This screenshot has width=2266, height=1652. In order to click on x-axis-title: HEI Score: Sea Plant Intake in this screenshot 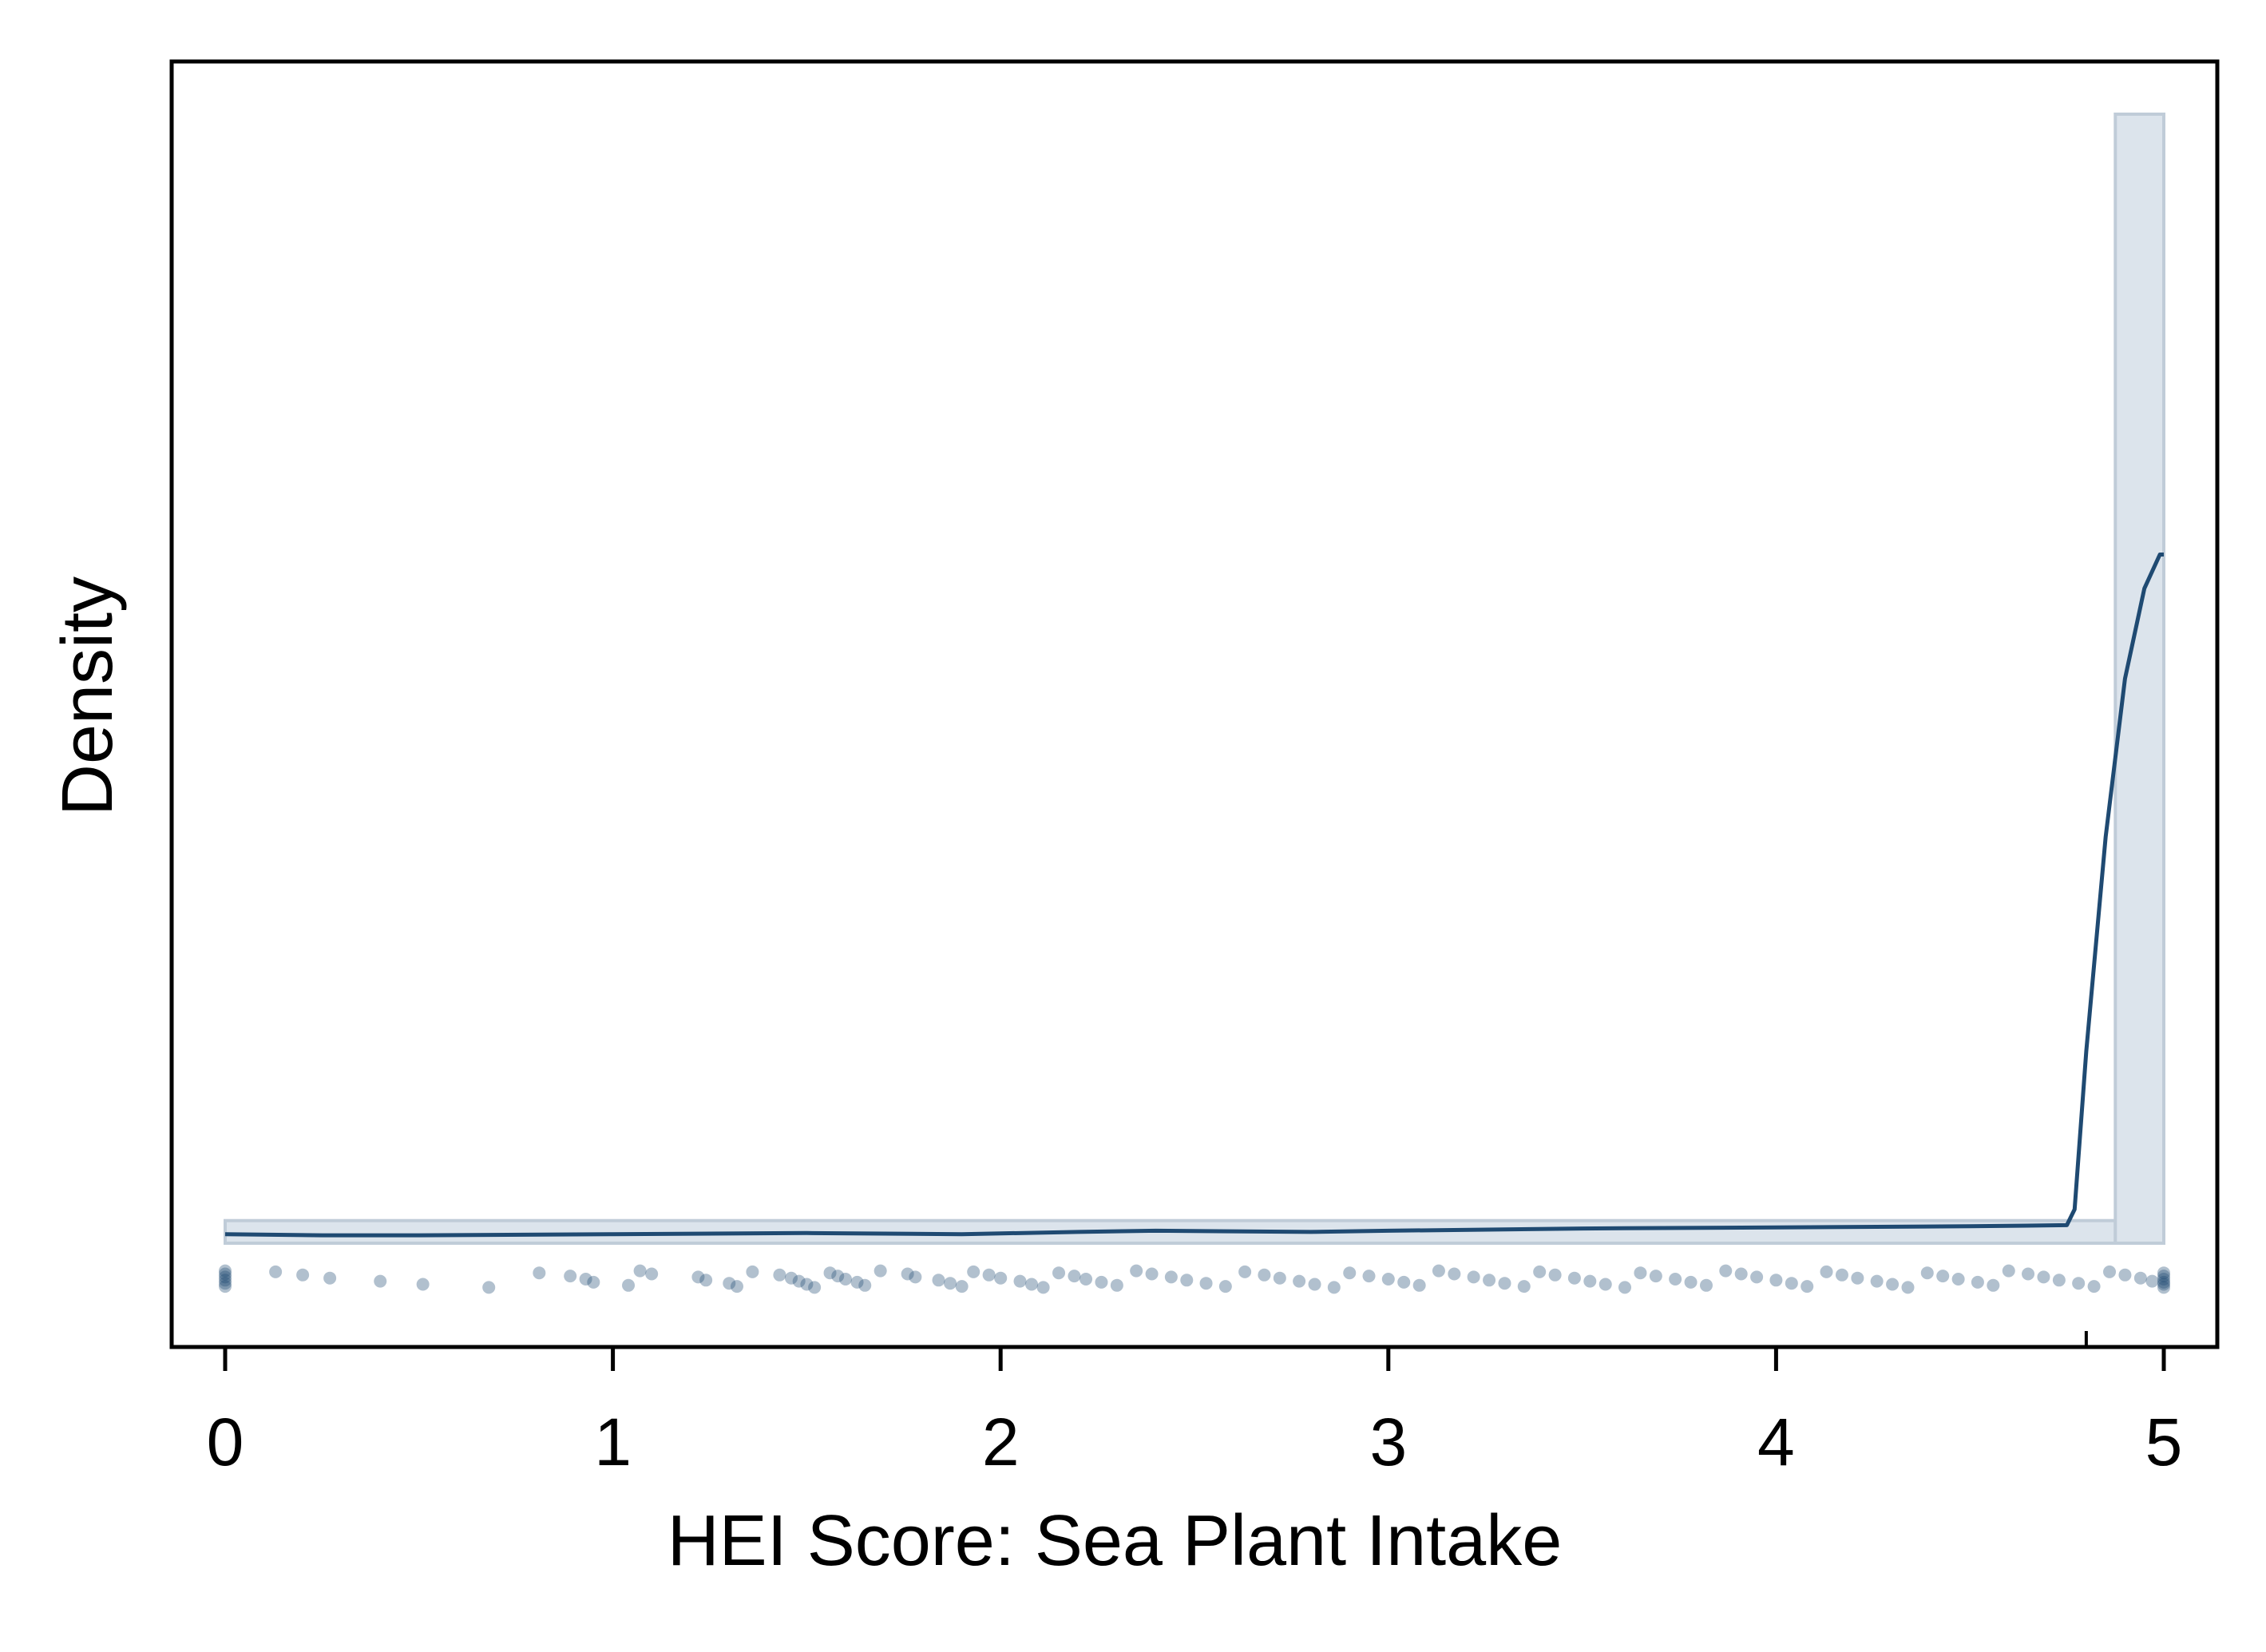, I will do `click(1115, 1541)`.